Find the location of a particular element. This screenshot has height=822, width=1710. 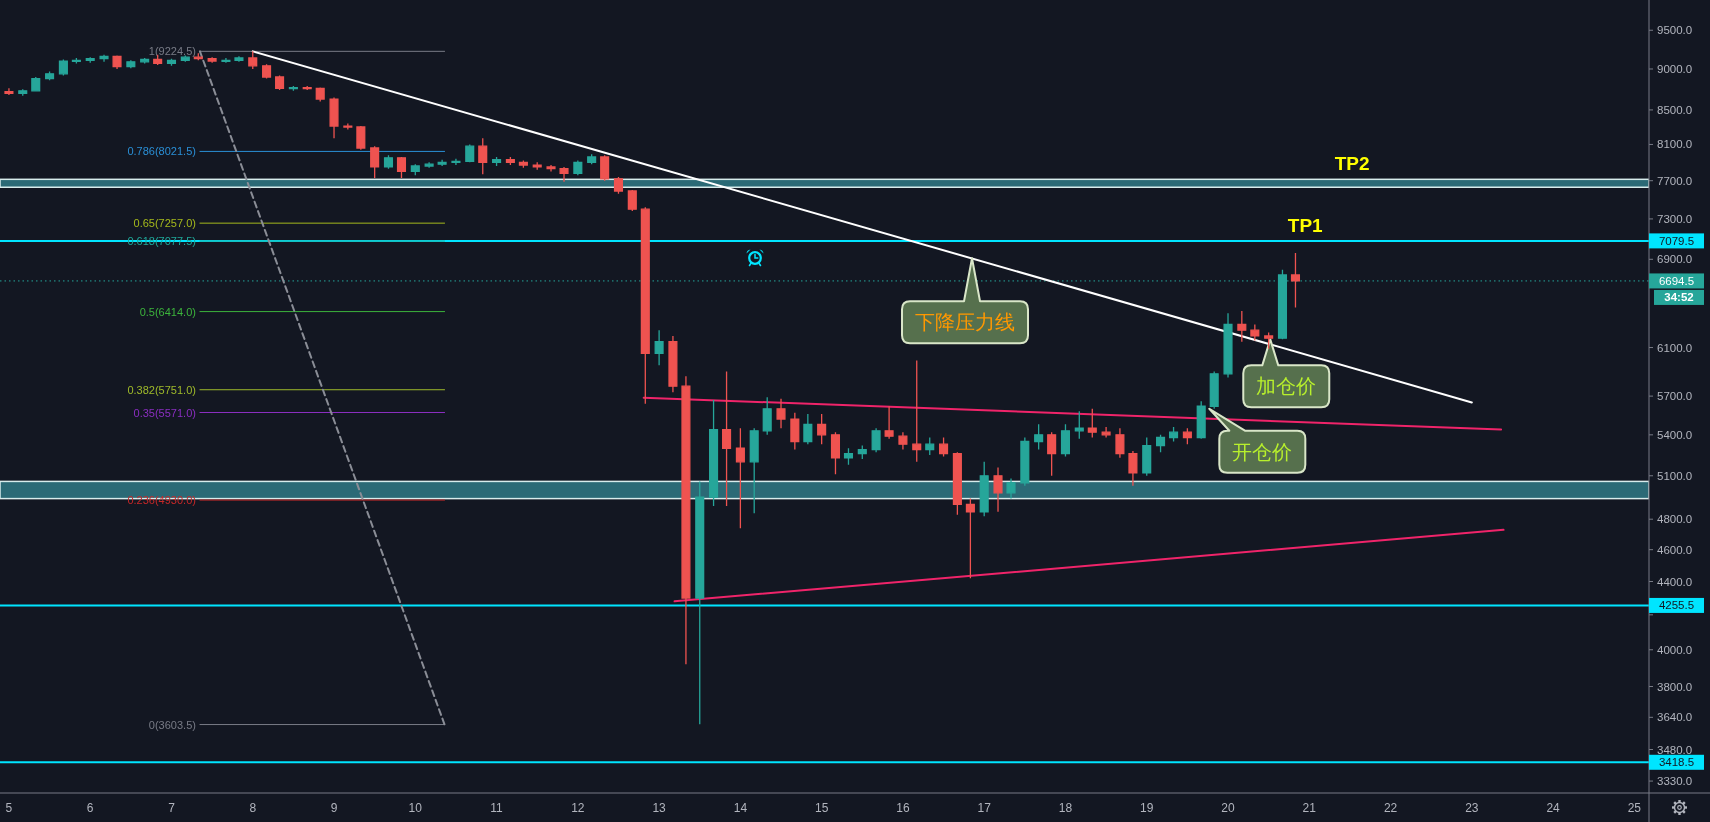

y-tick-label: 3480.0 is located at coordinates (1675, 749).